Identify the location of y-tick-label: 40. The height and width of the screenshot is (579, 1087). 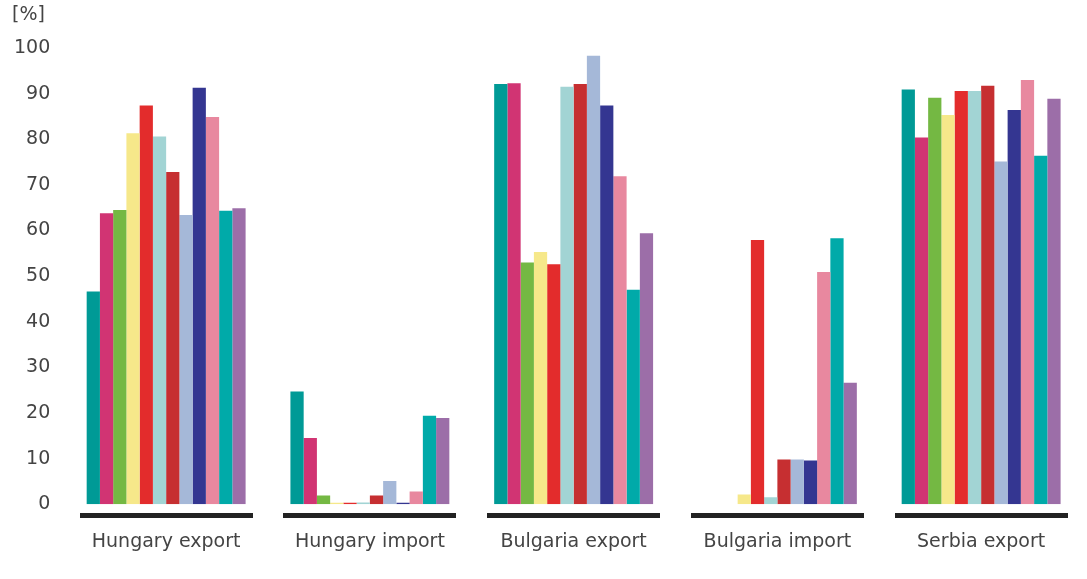
(38, 319).